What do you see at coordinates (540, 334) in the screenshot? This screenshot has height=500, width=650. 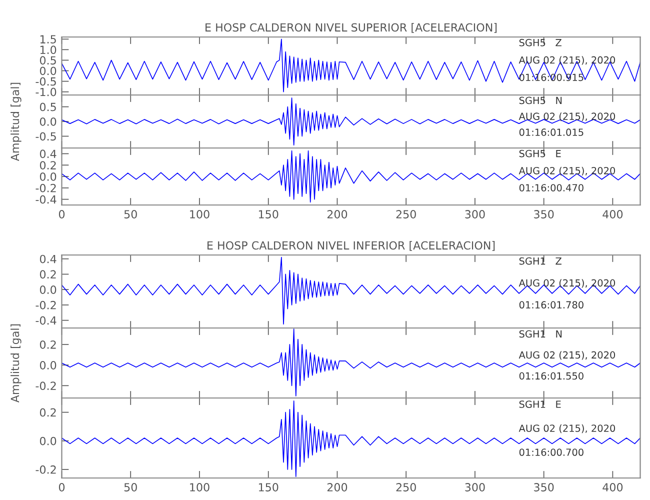 I see `annotation: SGH1 N` at bounding box center [540, 334].